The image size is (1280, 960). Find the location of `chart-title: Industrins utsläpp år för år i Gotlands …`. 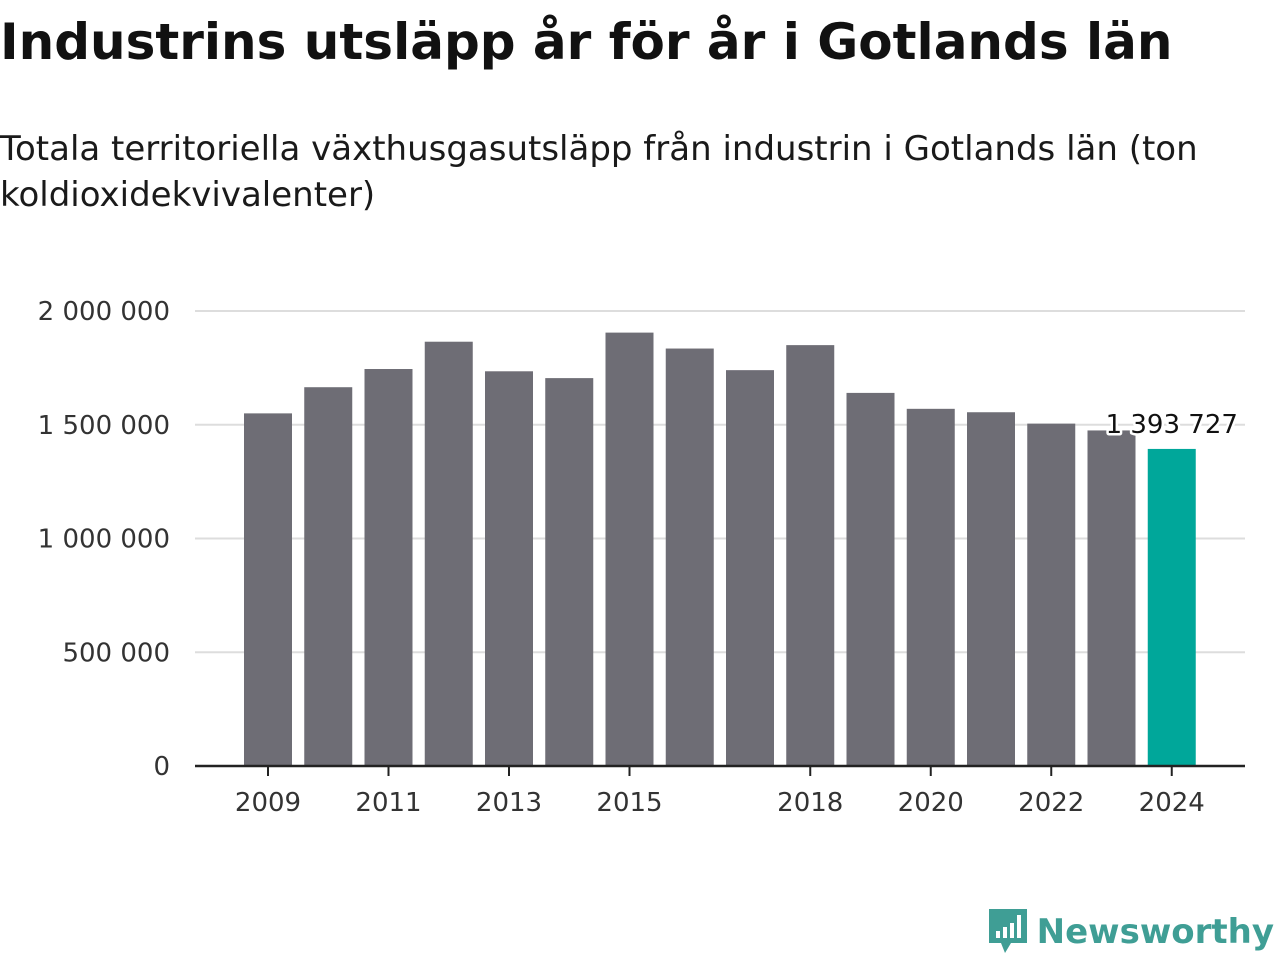

chart-title: Industrins utsläpp år för år i Gotlands … is located at coordinates (586, 42).